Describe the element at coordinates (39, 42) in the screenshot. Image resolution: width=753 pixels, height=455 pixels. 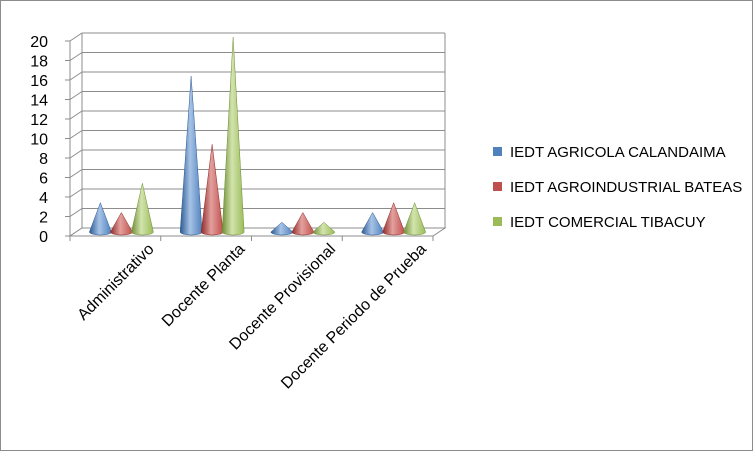
I see `y-tick-label-20: 20` at that location.